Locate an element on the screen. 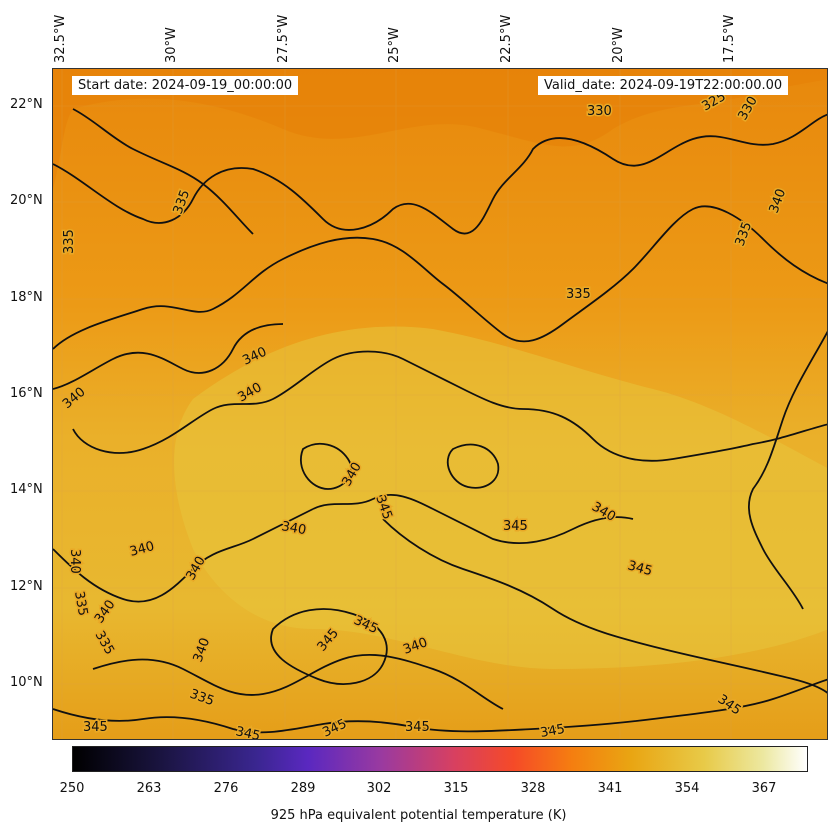  valid-date-label: Valid_date: 2024-09-19T22:00:00.00 is located at coordinates (663, 85).